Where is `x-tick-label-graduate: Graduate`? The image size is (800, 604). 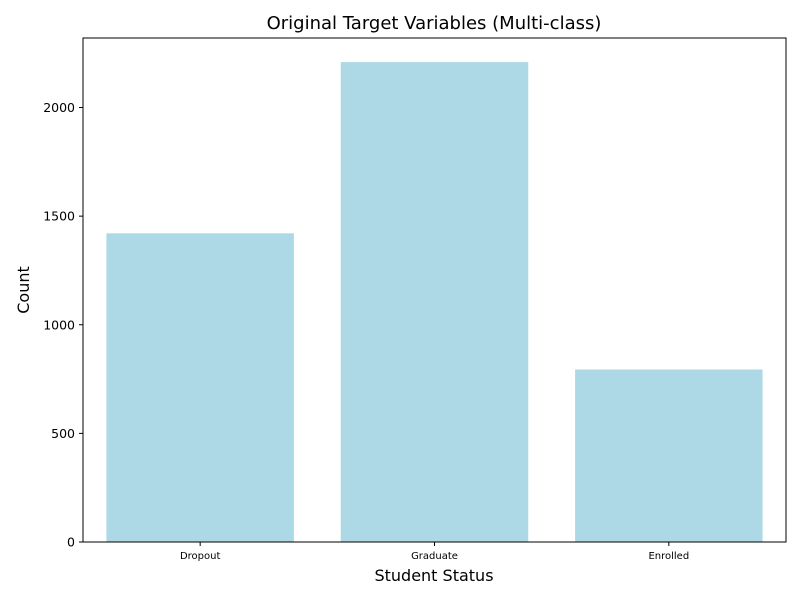 x-tick-label-graduate: Graduate is located at coordinates (434, 556).